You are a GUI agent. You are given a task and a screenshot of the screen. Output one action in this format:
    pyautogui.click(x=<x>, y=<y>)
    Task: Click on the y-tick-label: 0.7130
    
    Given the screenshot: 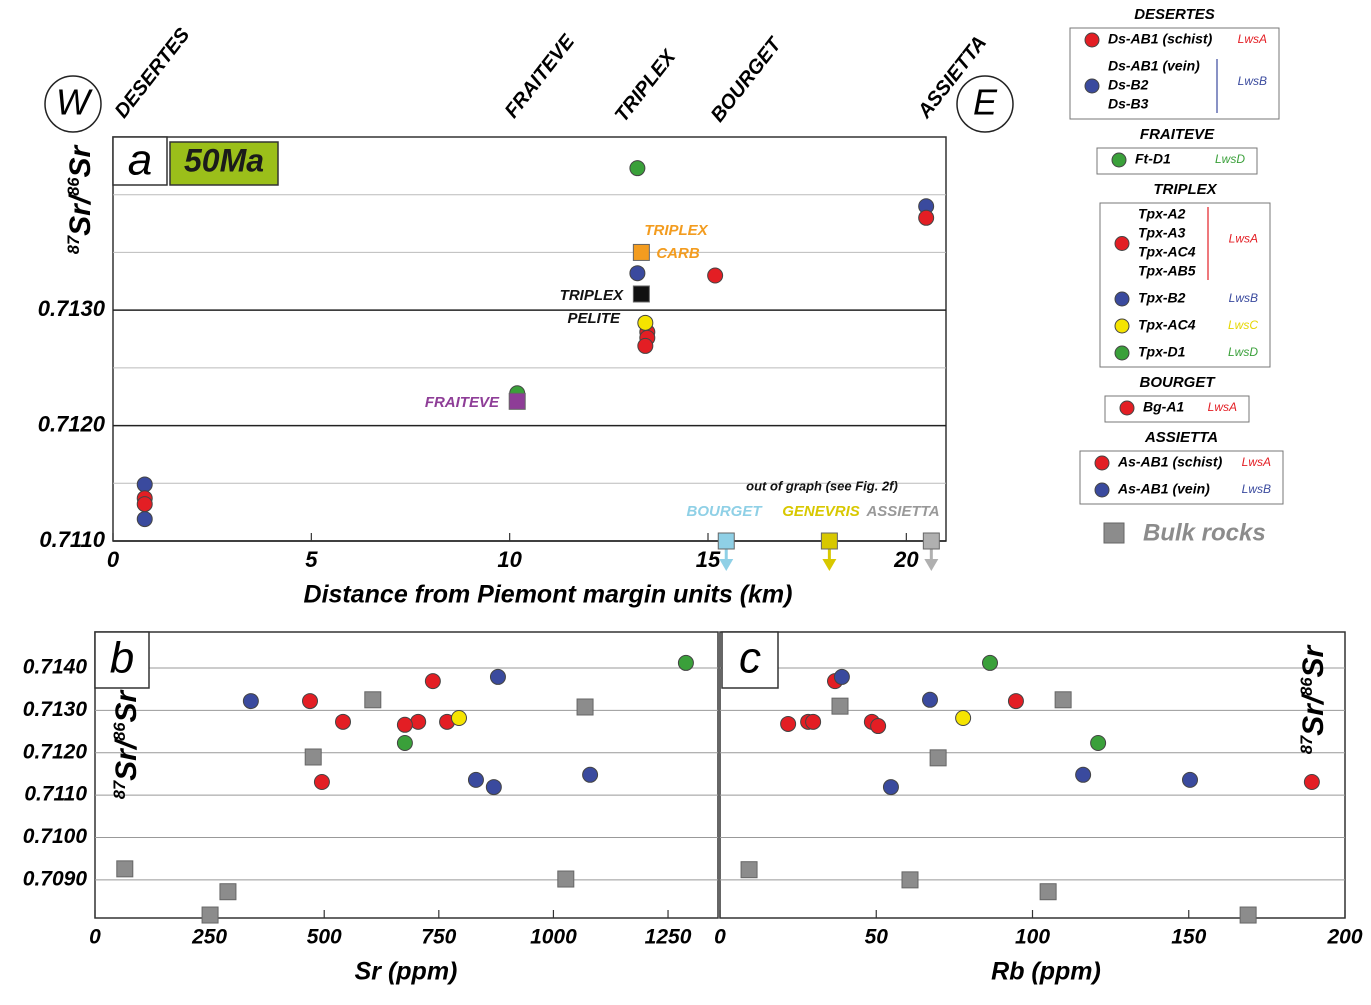 What is the action you would take?
    pyautogui.click(x=72, y=308)
    